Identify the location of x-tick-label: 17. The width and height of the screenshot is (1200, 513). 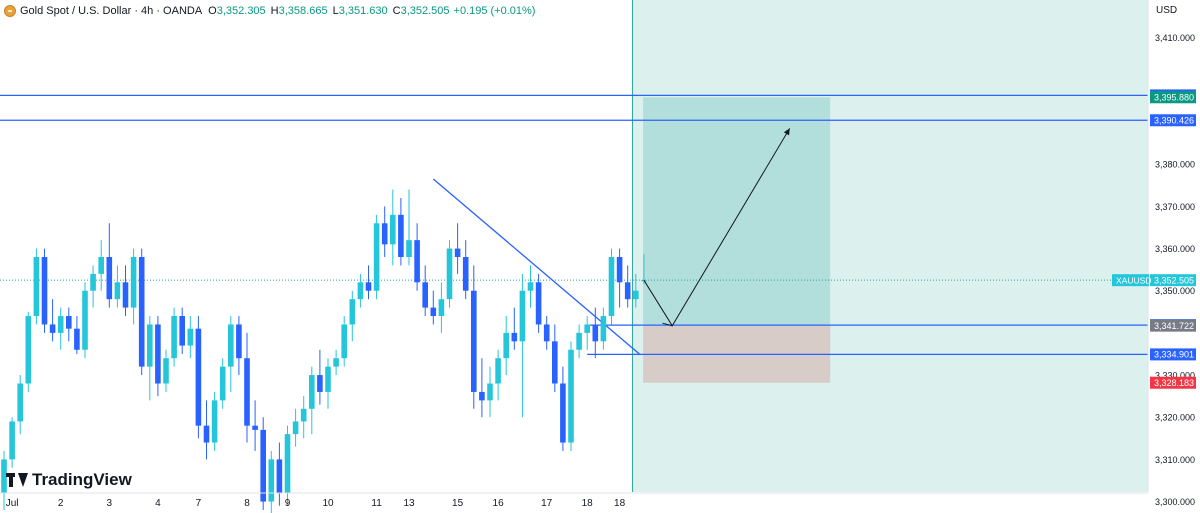
(547, 503).